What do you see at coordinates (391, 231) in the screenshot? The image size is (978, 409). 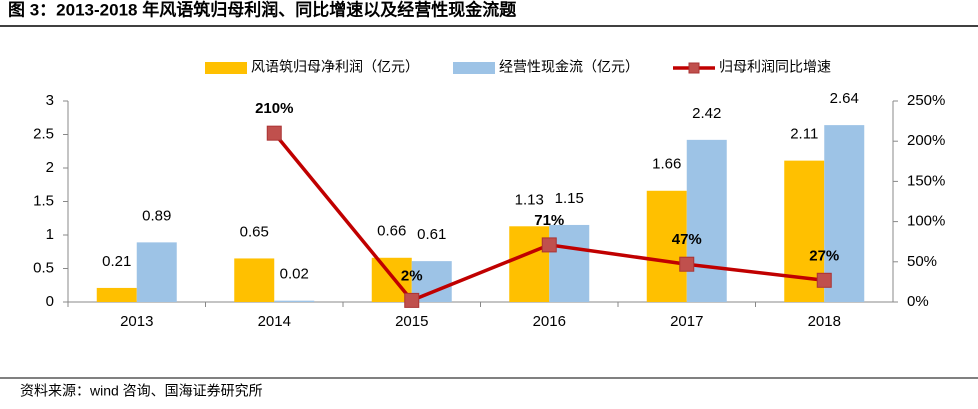 I see `bar-value-label: 0.66` at bounding box center [391, 231].